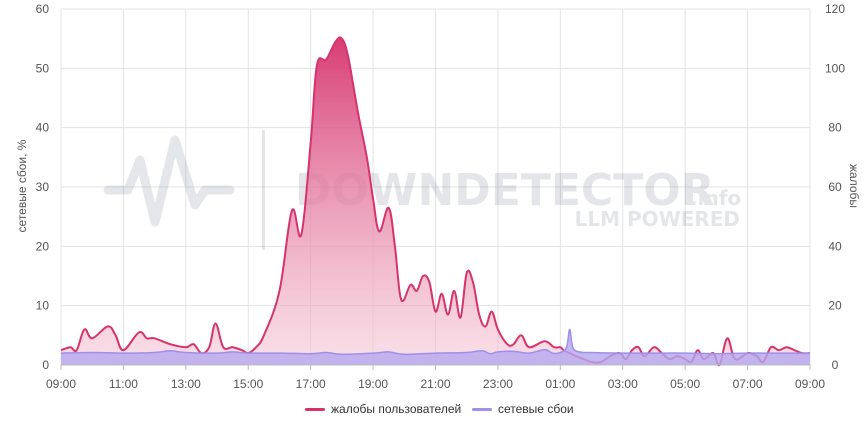  What do you see at coordinates (396, 409) in the screenshot?
I see `legend-label-complaints: жалобы пользователей` at bounding box center [396, 409].